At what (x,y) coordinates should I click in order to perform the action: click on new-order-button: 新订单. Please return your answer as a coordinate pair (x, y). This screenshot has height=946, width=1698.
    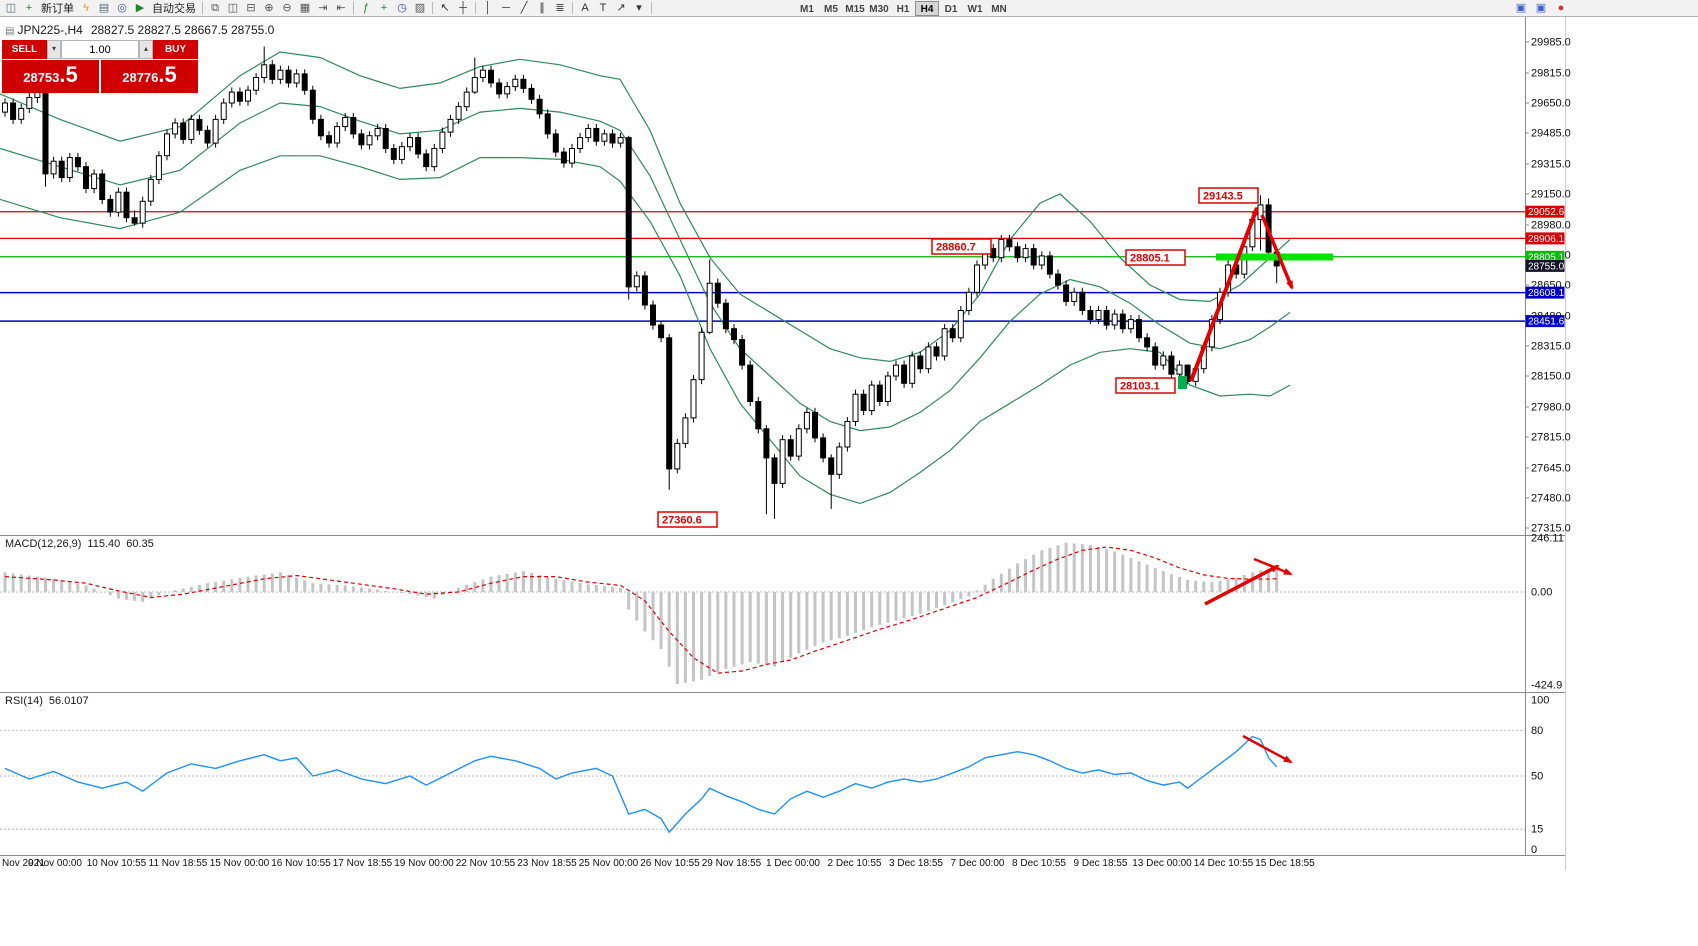
    Looking at the image, I should click on (57, 9).